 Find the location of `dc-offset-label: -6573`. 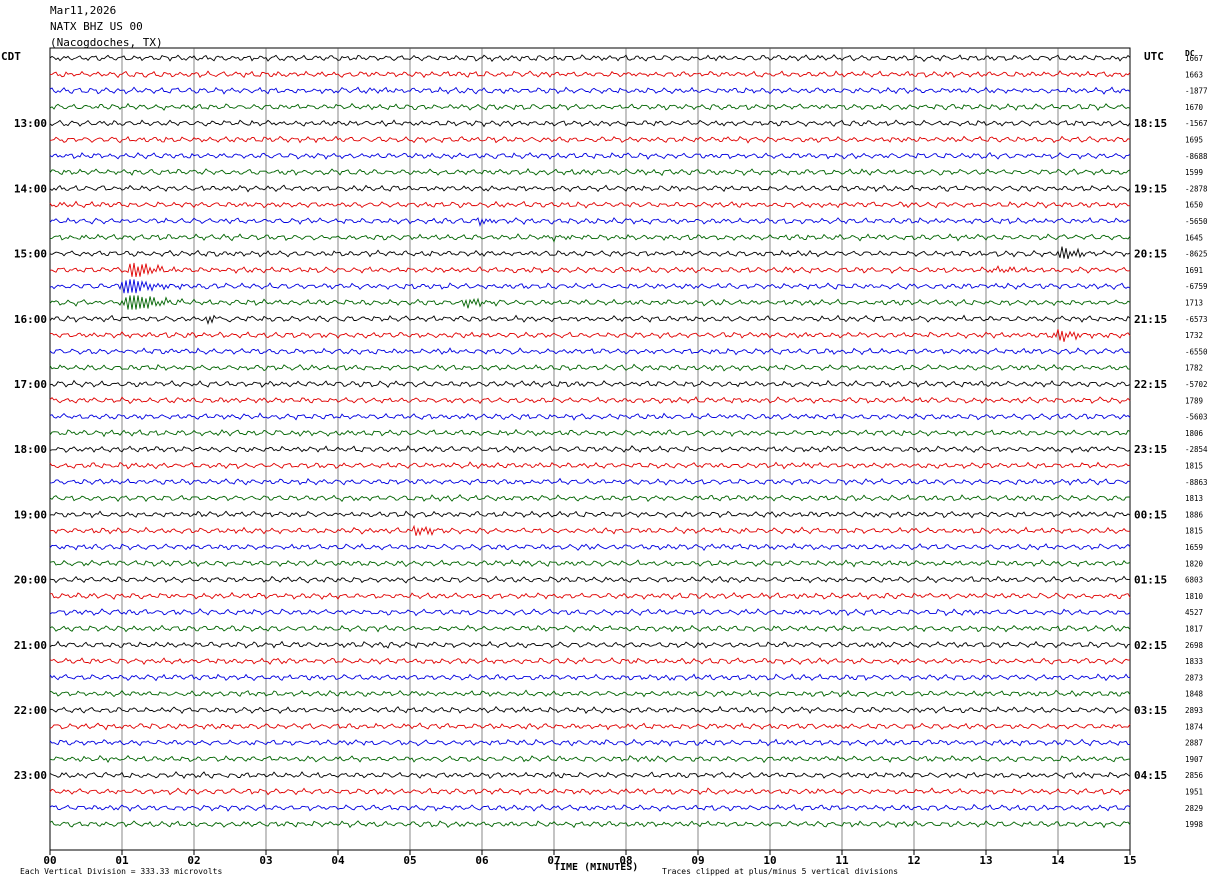

dc-offset-label: -6573 is located at coordinates (1196, 319).